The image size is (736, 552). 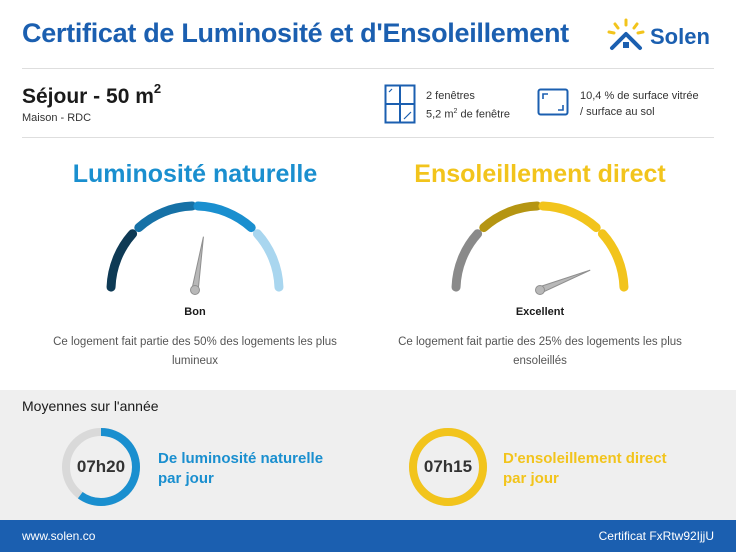 What do you see at coordinates (553, 102) in the screenshot?
I see `floor-area-icon` at bounding box center [553, 102].